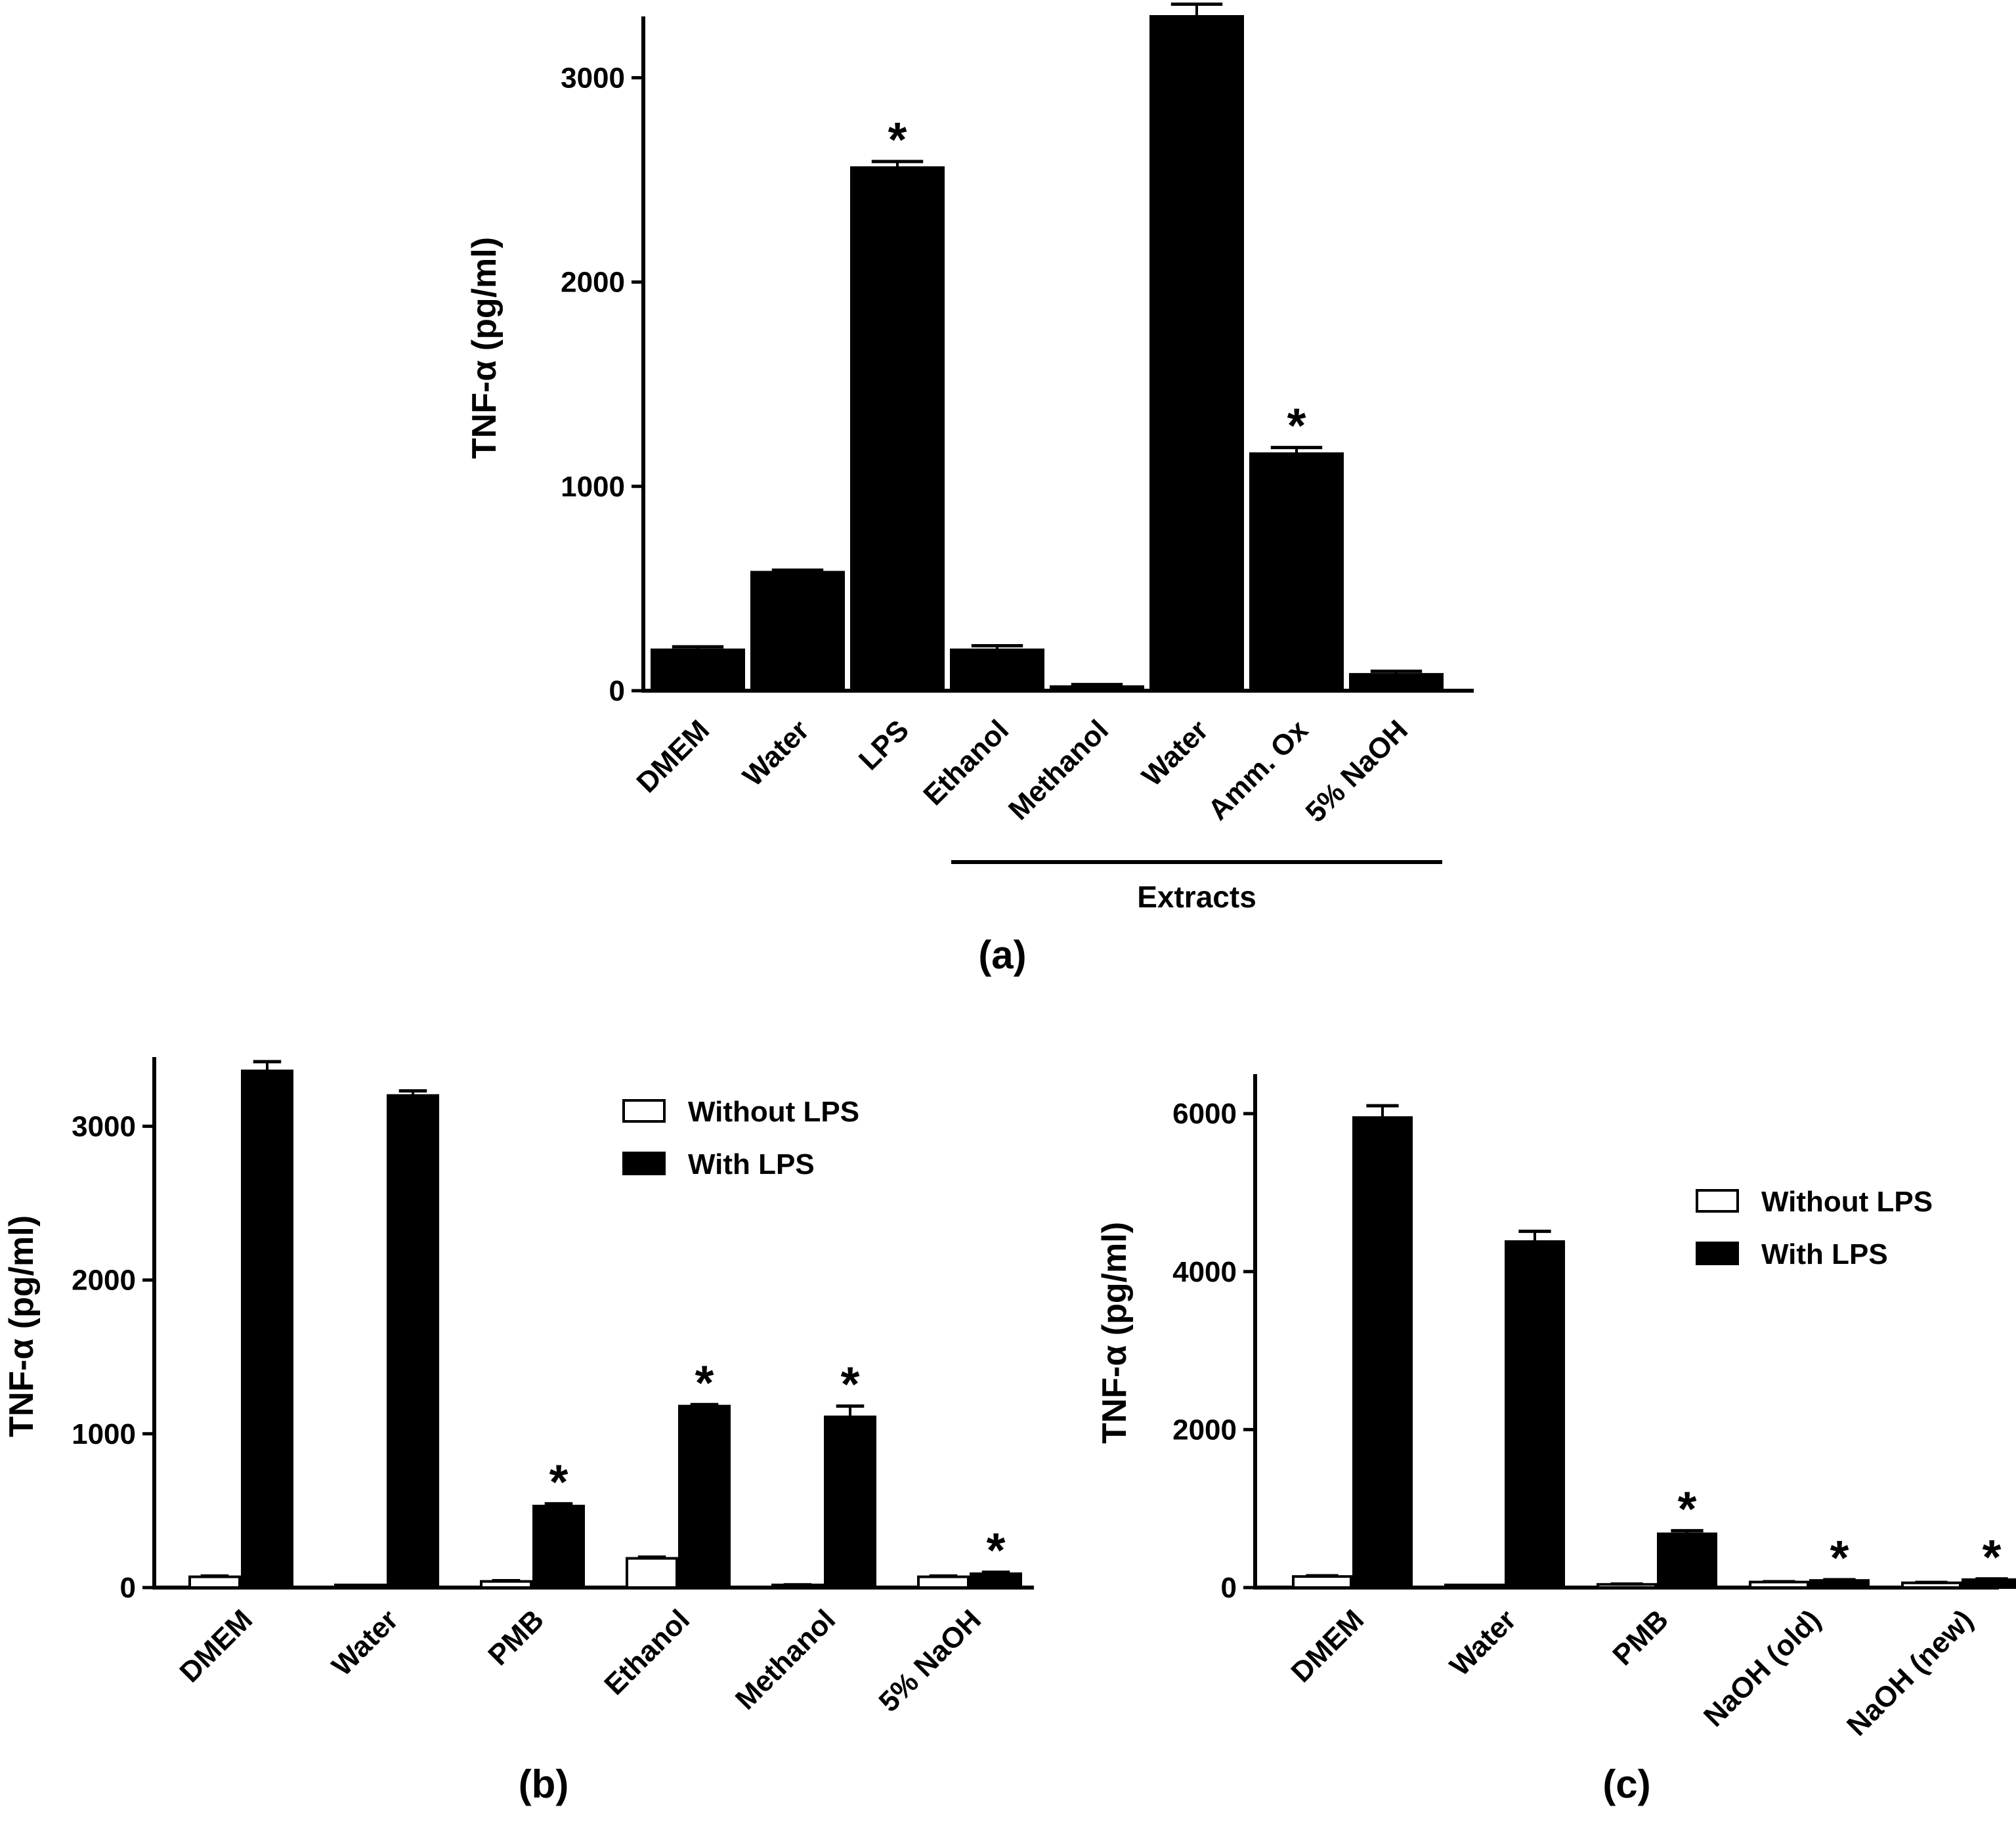 Image resolution: width=2016 pixels, height=1841 pixels. Describe the element at coordinates (104, 1434) in the screenshot. I see `panel-b-y-tick-label: 1000` at that location.